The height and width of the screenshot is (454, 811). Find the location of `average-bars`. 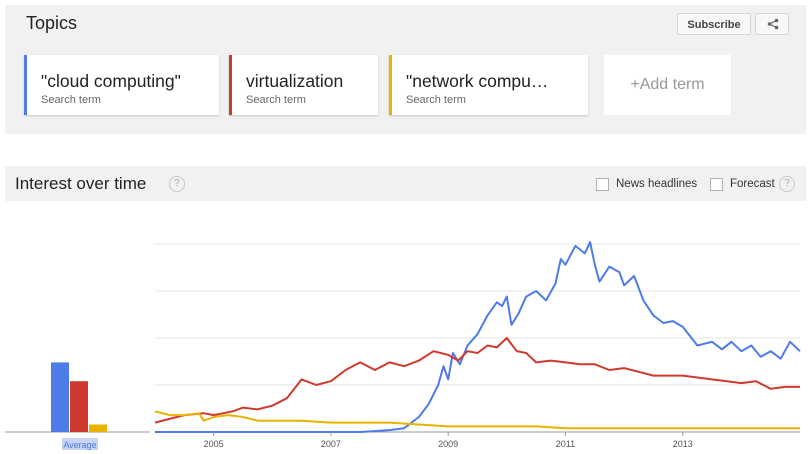

average-bars is located at coordinates (79, 406).